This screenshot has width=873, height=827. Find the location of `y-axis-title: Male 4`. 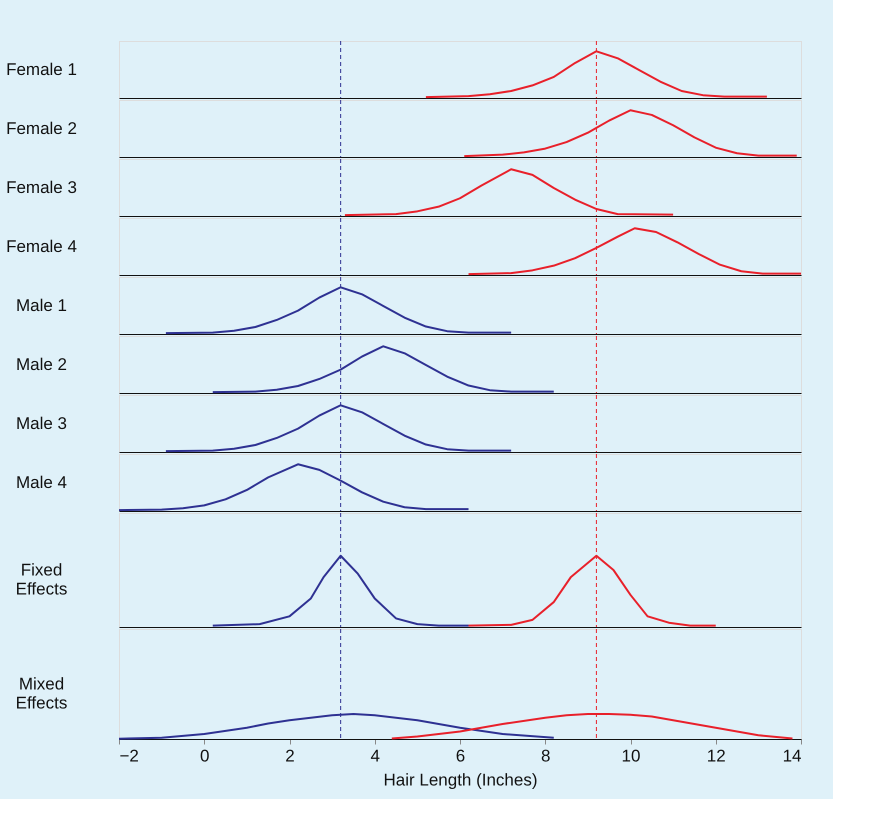

y-axis-title: Male 4 is located at coordinates (42, 482).